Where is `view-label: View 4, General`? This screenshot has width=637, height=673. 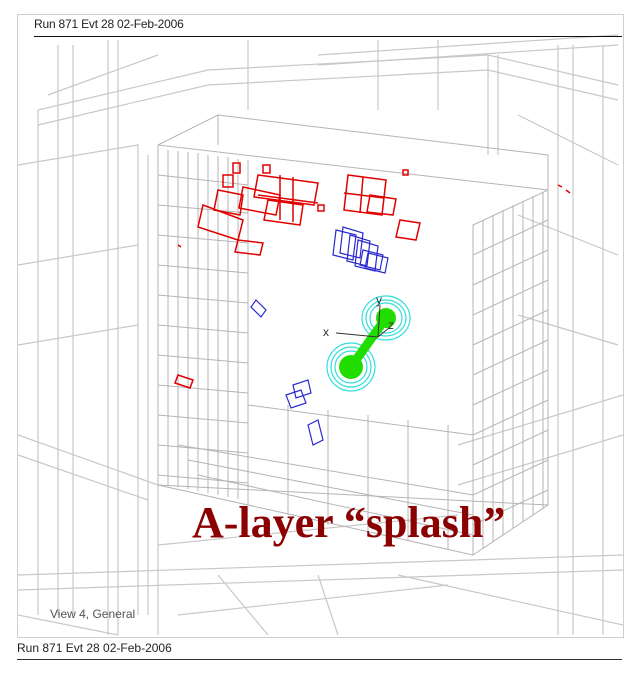 view-label: View 4, General is located at coordinates (93, 614).